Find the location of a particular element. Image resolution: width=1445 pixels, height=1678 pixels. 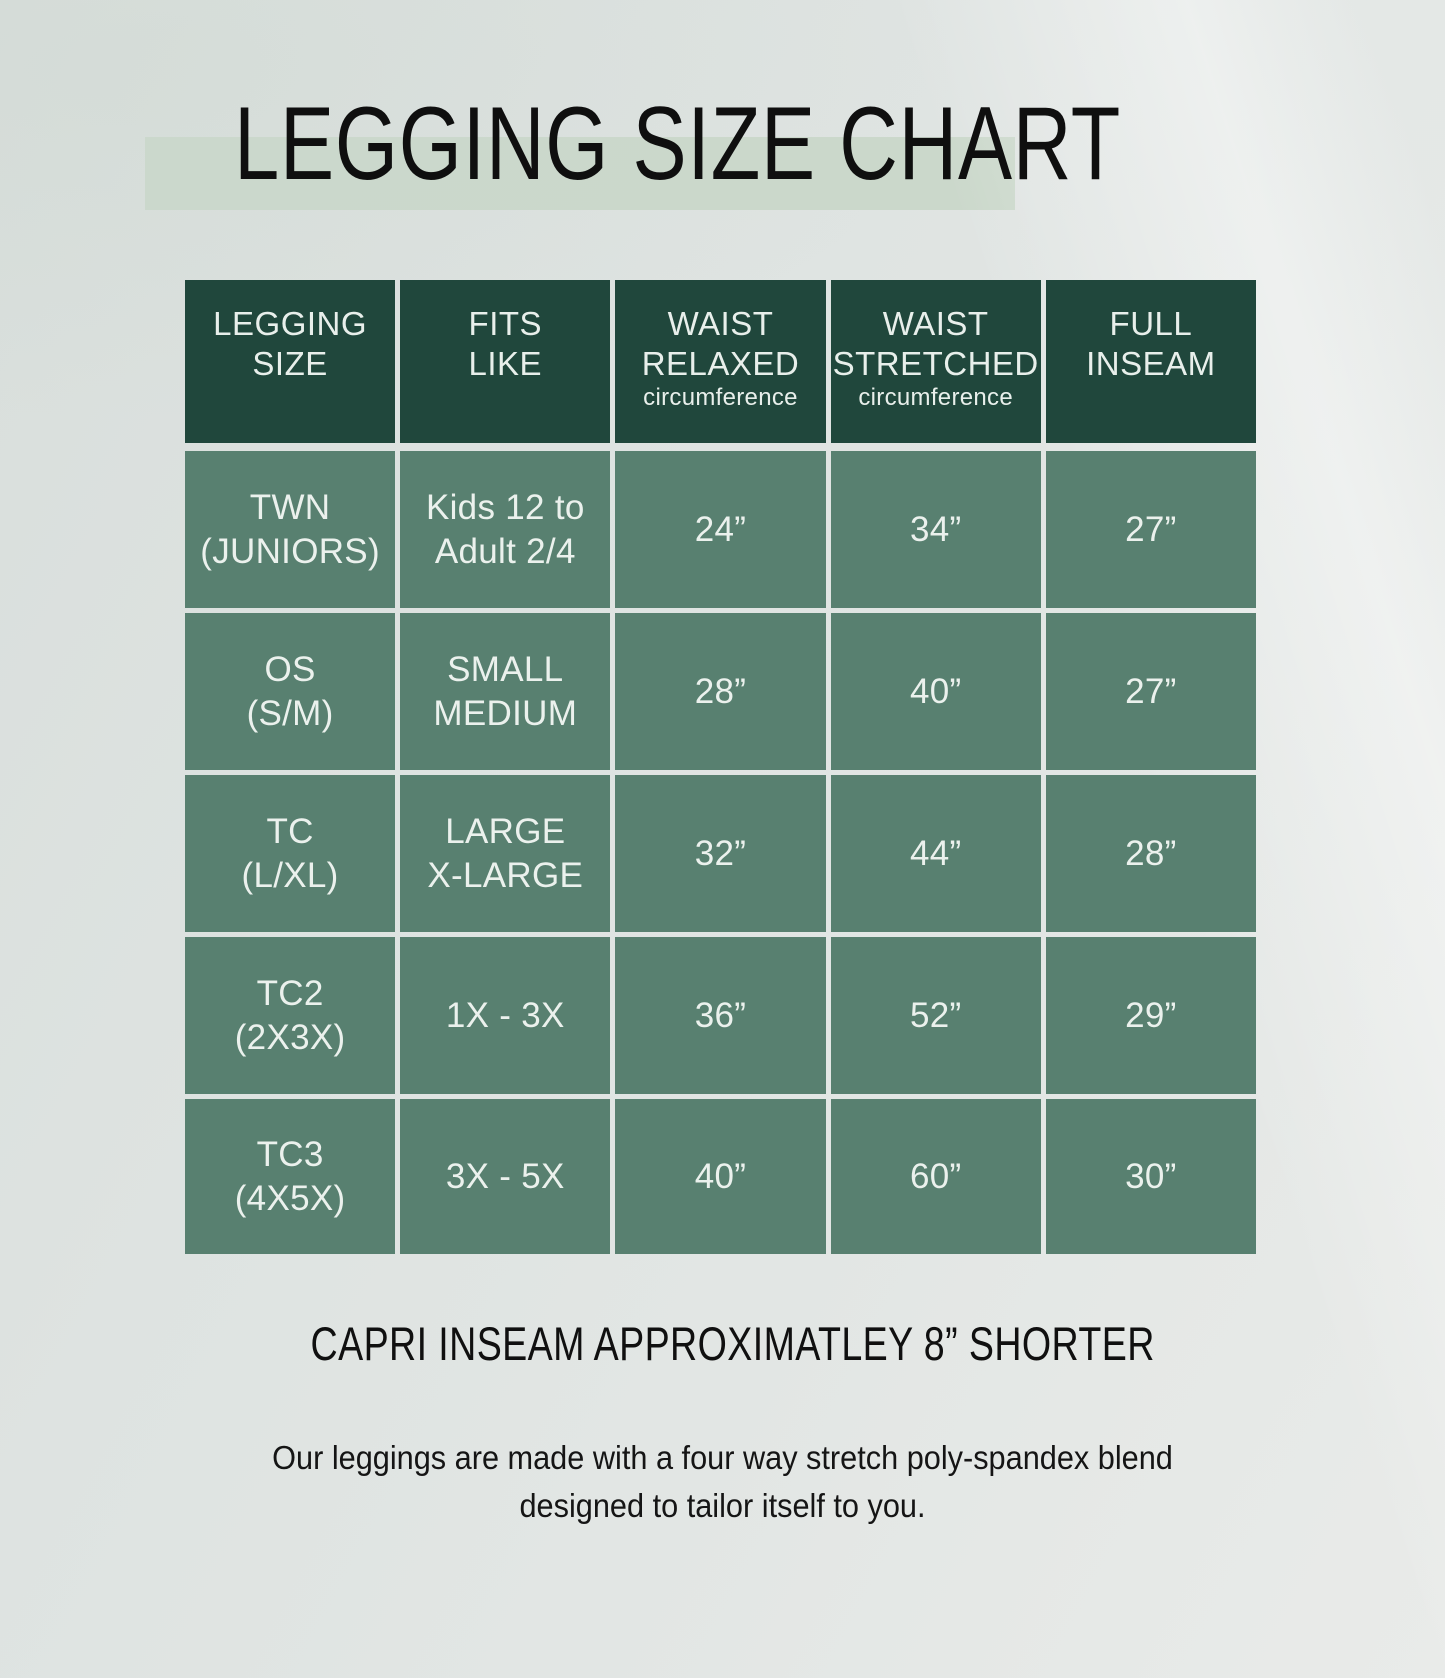

cell-line: MEDIUM is located at coordinates (505, 713).